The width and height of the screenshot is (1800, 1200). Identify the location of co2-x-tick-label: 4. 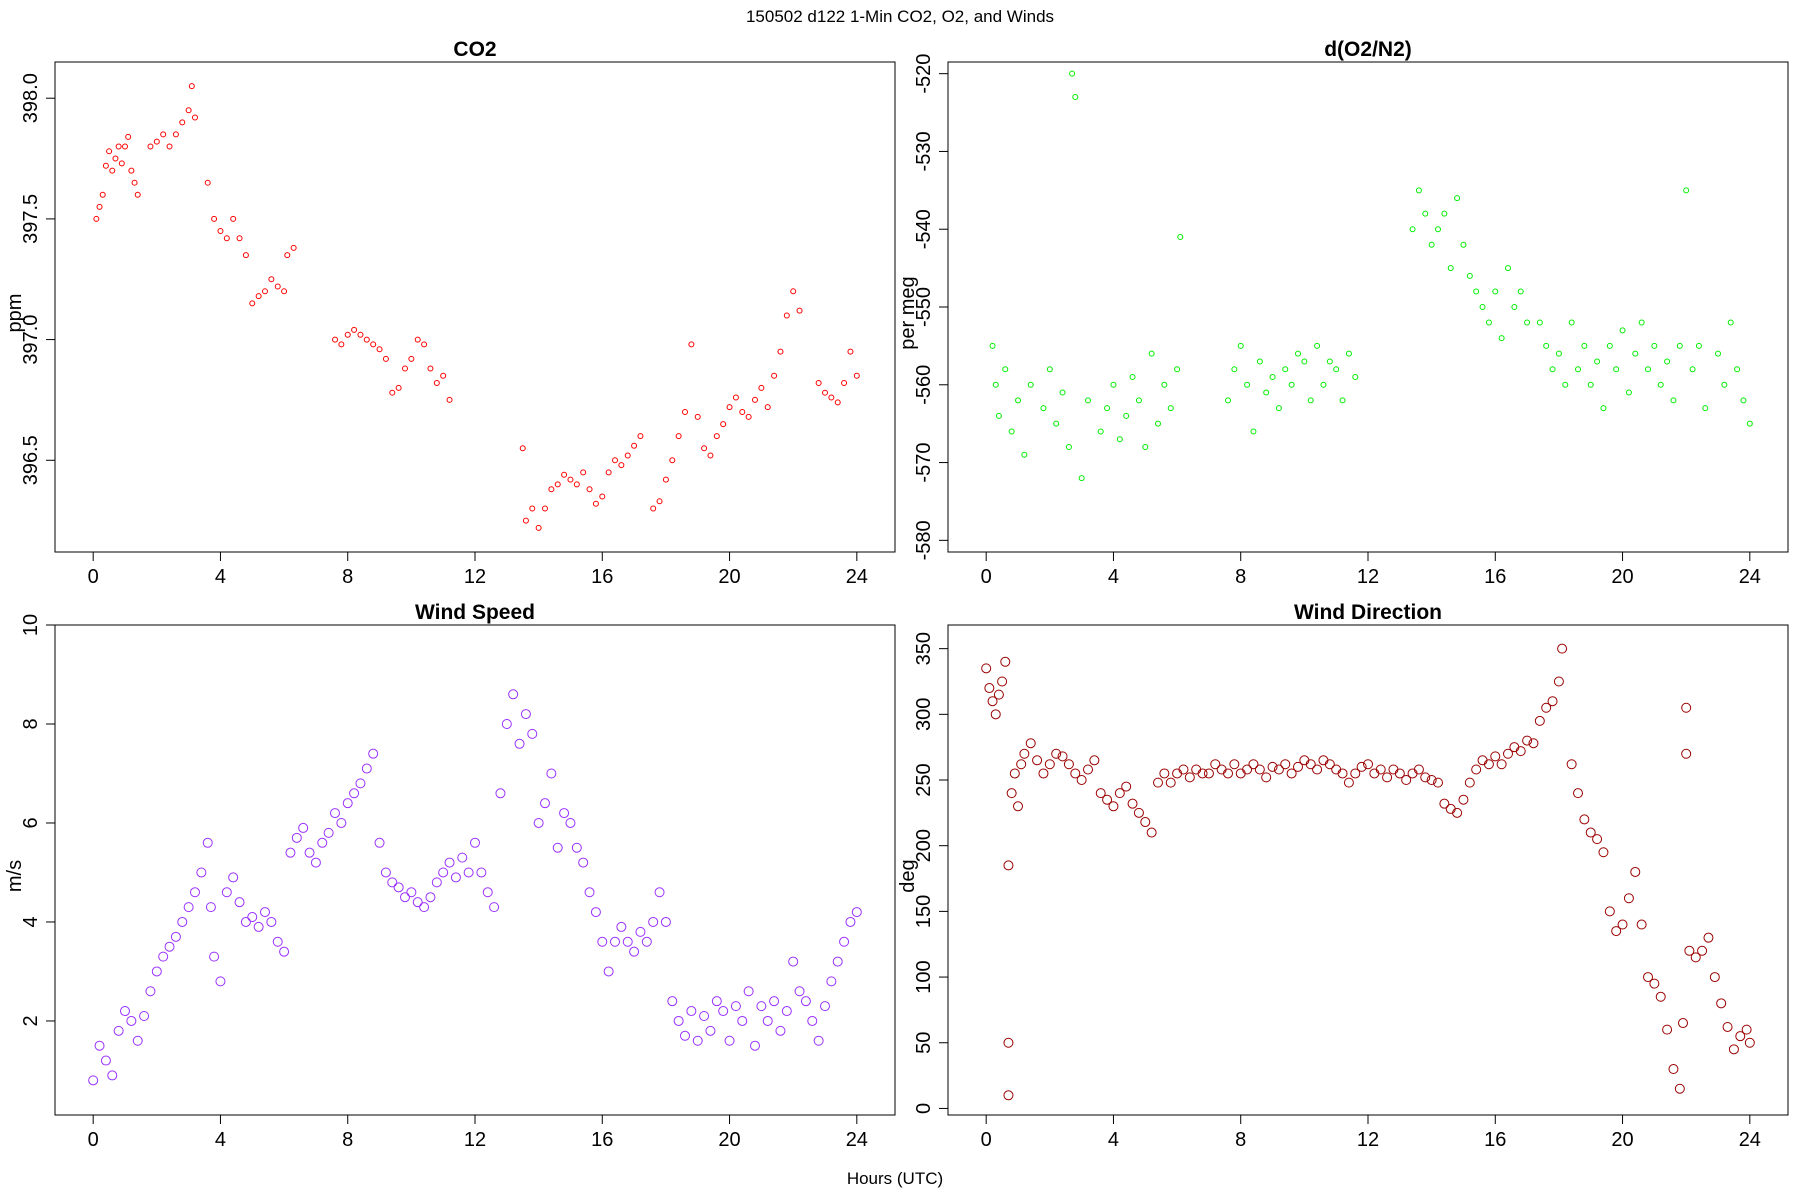
(220, 577).